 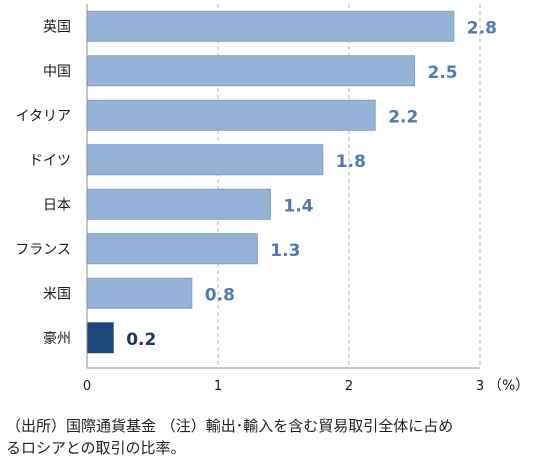 I want to click on x-tick-label: 3, so click(x=480, y=386).